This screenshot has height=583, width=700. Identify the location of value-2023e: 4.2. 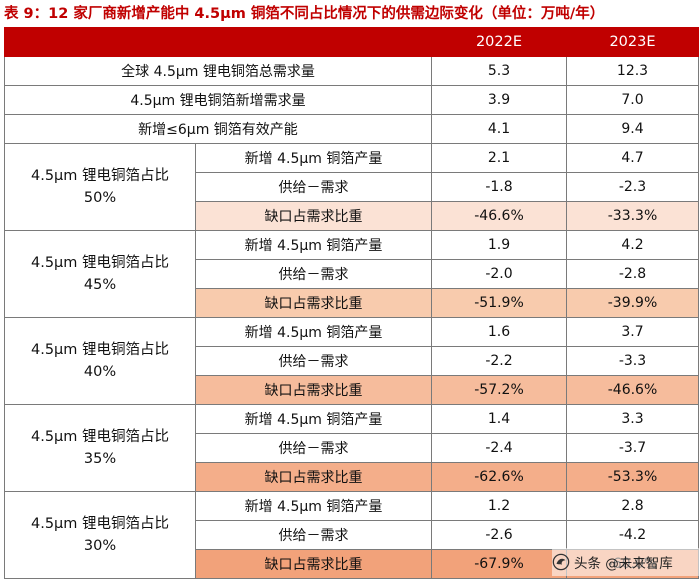
(632, 245).